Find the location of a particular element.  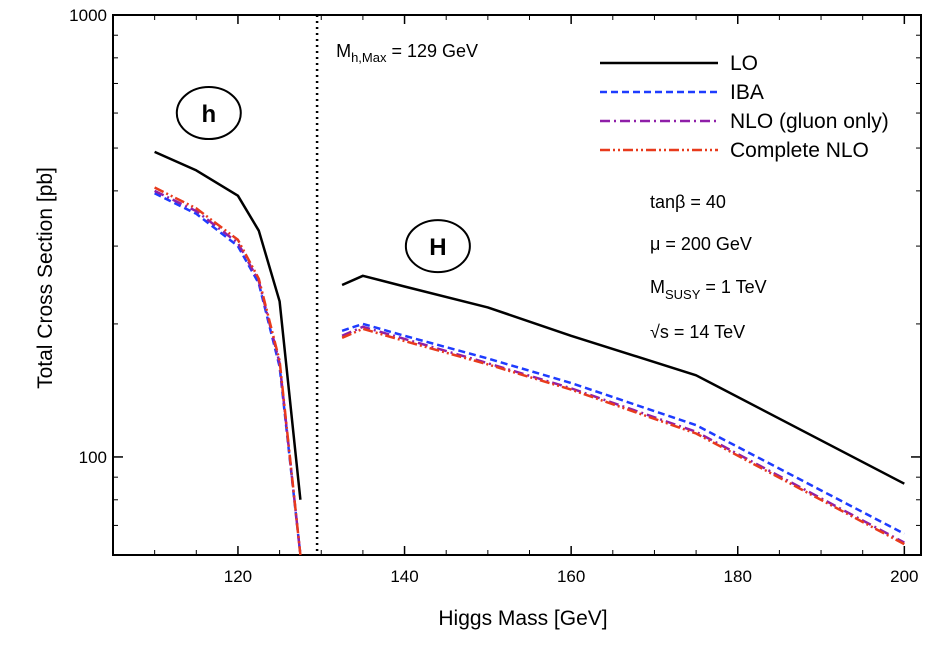

annotation-msusy: MSUSY = 1 TeV is located at coordinates (708, 289).